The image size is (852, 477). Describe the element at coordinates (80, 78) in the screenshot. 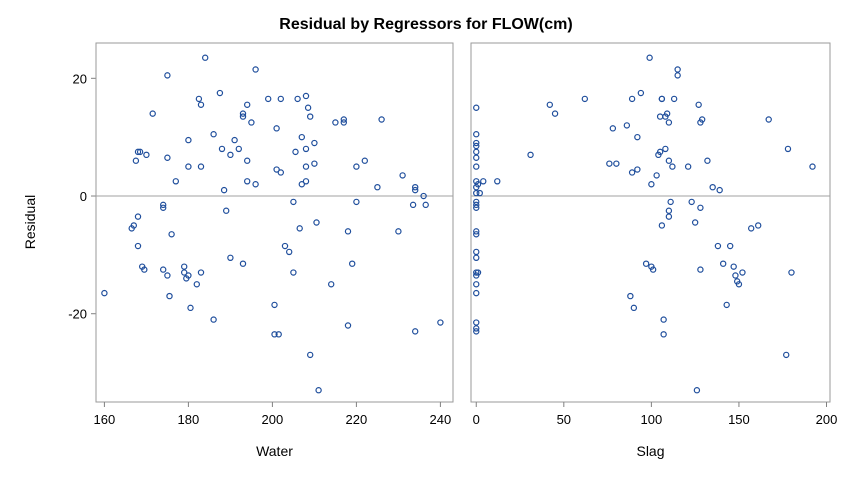

I see `y-tick-label: 20` at that location.